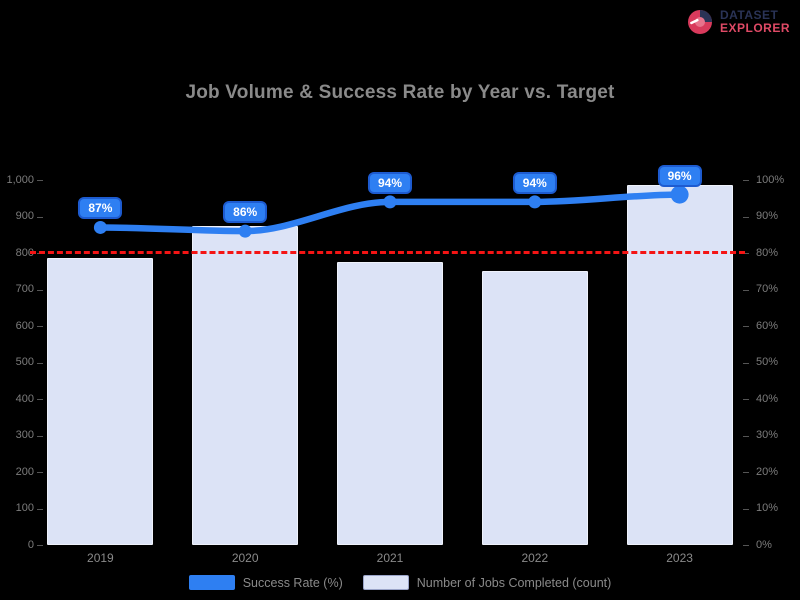 The height and width of the screenshot is (600, 800). I want to click on x-axis-label: 2022, so click(535, 558).